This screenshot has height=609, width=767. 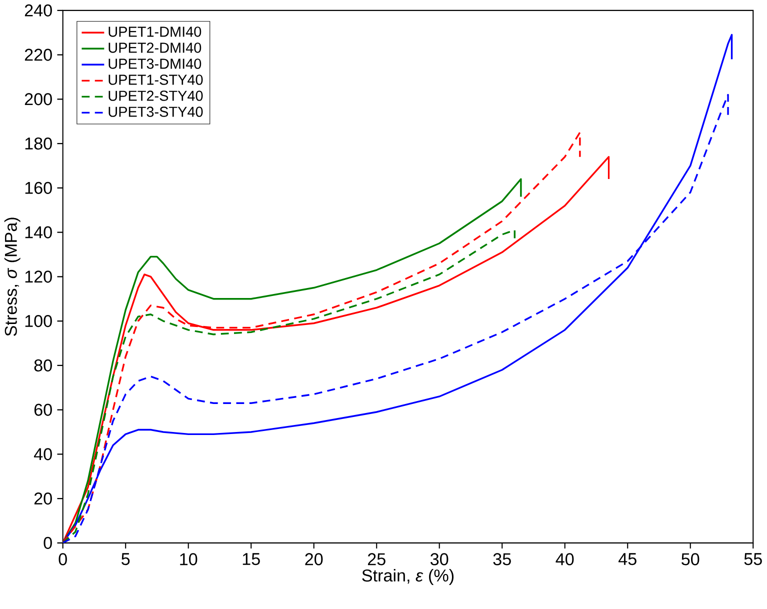 What do you see at coordinates (251, 559) in the screenshot?
I see `x-tick-label: 15` at bounding box center [251, 559].